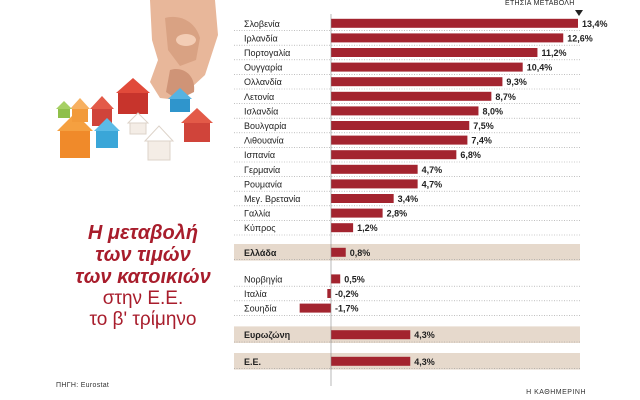 The height and width of the screenshot is (400, 640). I want to click on category-label: Βουλγαρία, so click(265, 126).